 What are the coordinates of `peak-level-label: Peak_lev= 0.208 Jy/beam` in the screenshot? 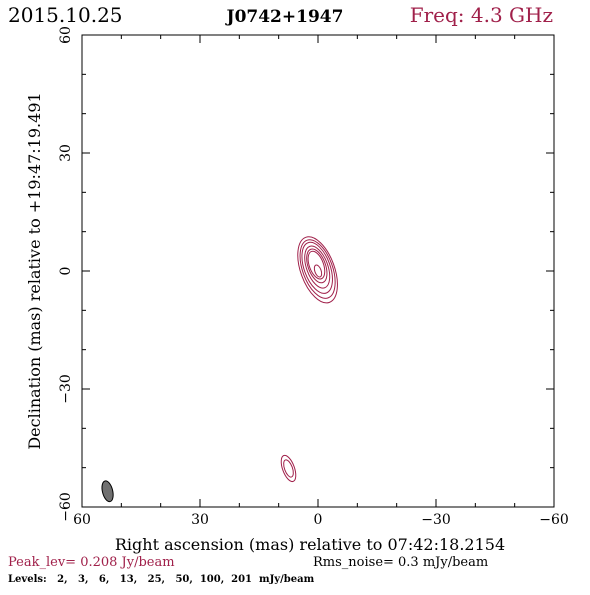 It's located at (91, 562).